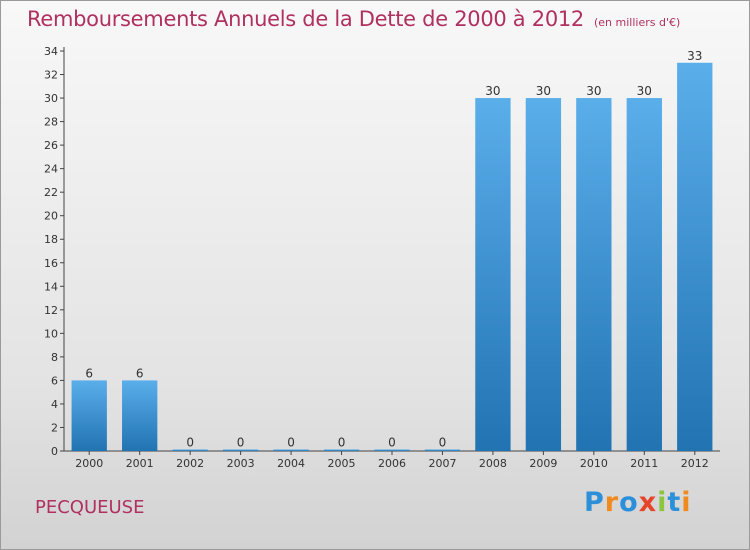 The width and height of the screenshot is (750, 550). I want to click on y-tick-label: 28, so click(51, 122).